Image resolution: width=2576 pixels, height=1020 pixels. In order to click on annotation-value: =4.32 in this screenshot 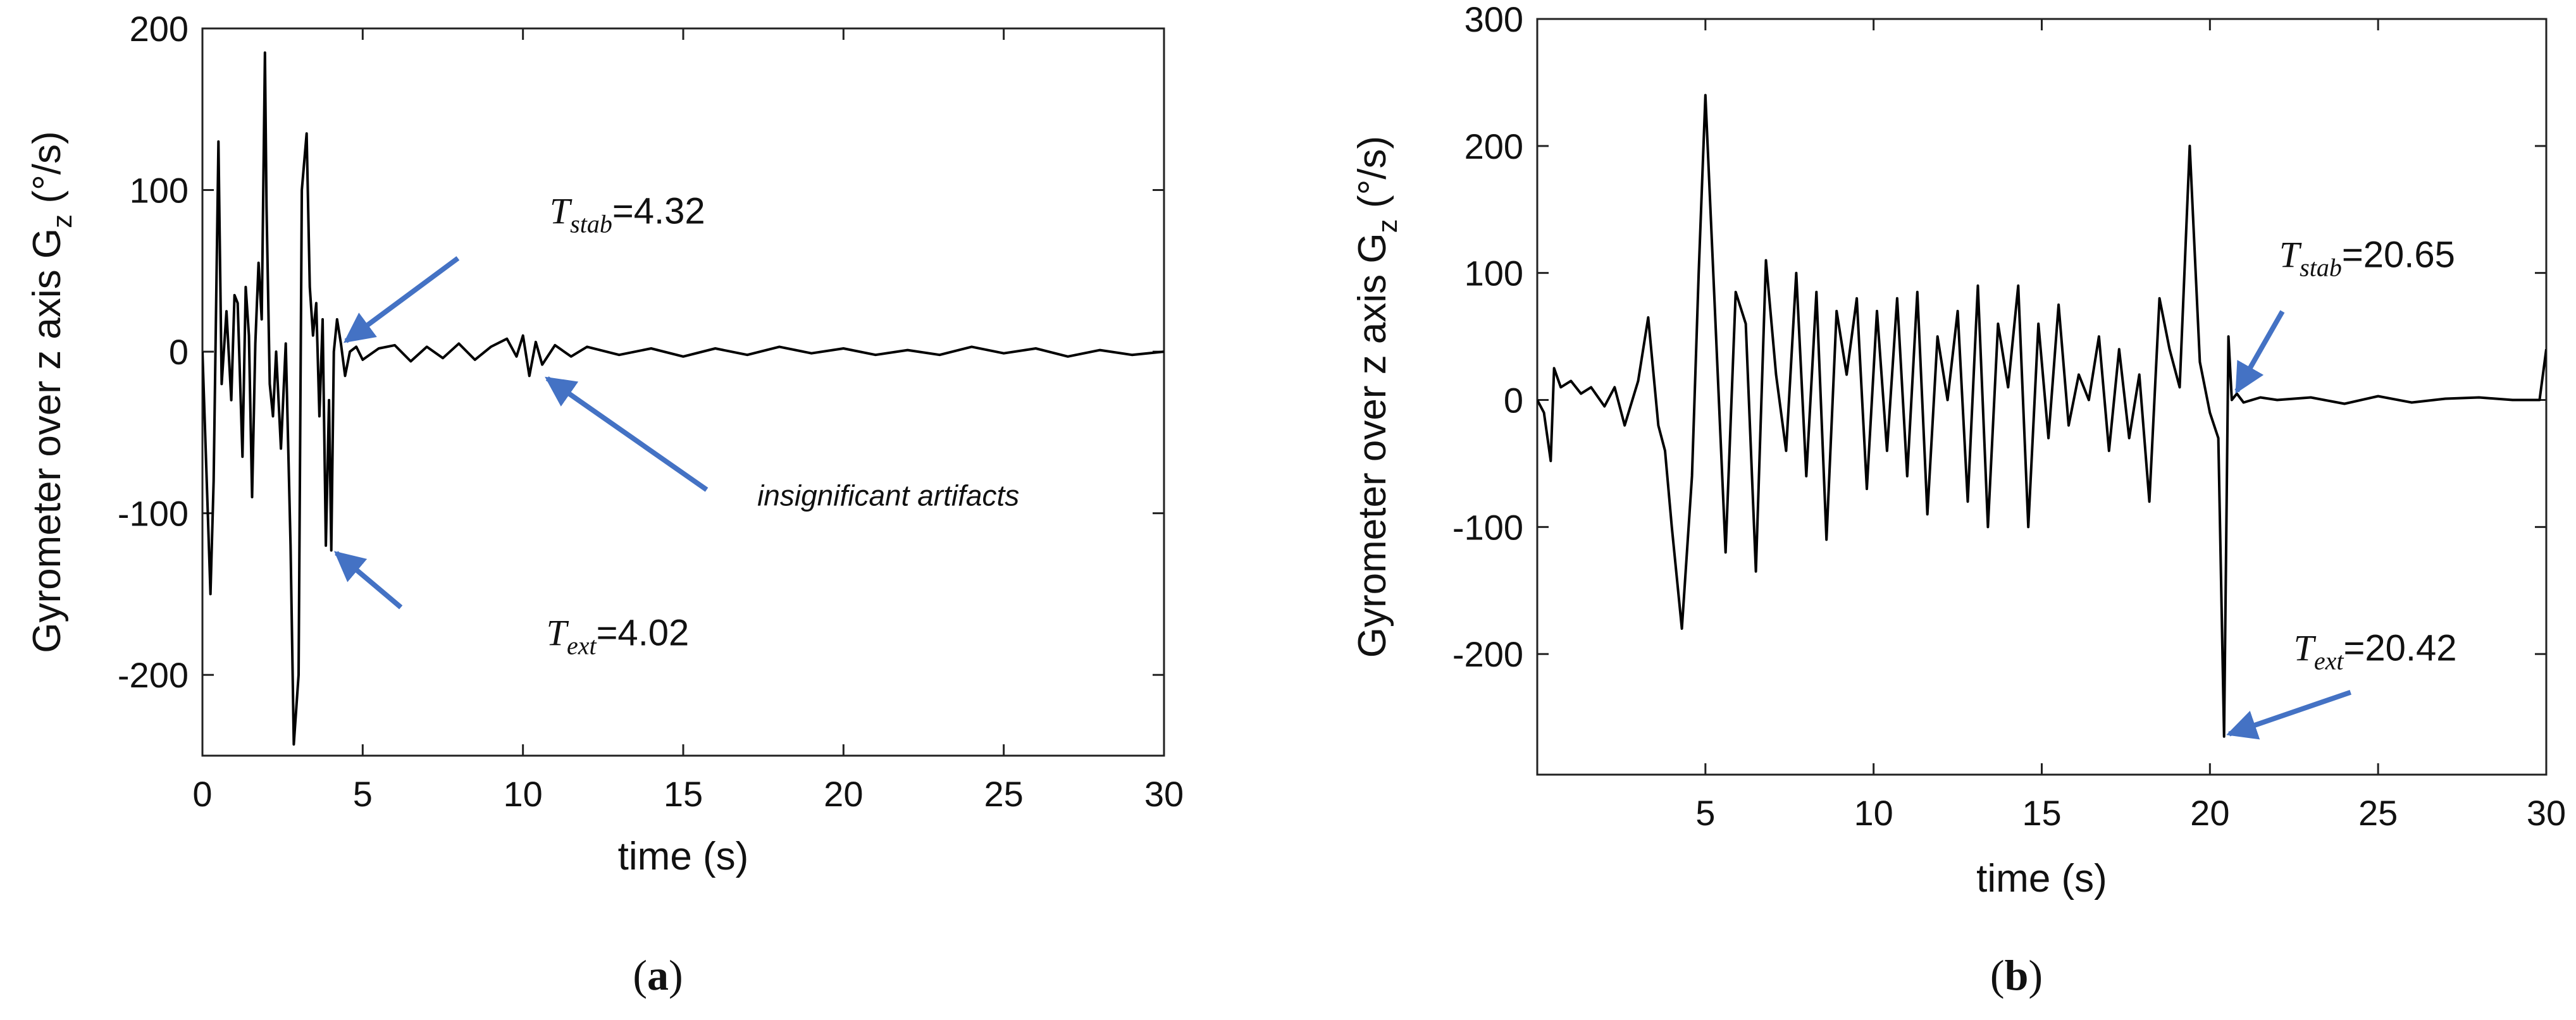, I will do `click(659, 210)`.